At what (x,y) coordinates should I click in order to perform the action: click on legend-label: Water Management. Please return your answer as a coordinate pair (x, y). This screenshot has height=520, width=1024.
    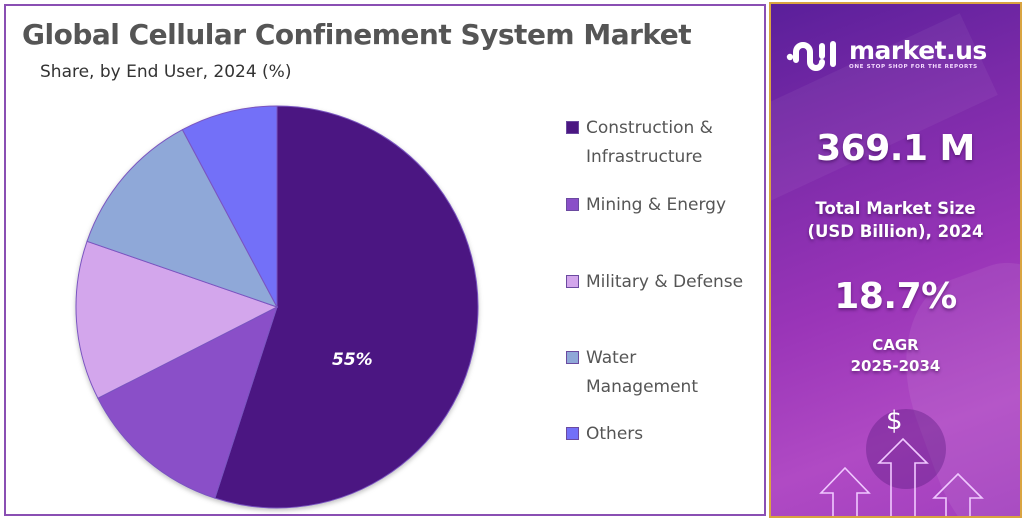
    Looking at the image, I should click on (642, 372).